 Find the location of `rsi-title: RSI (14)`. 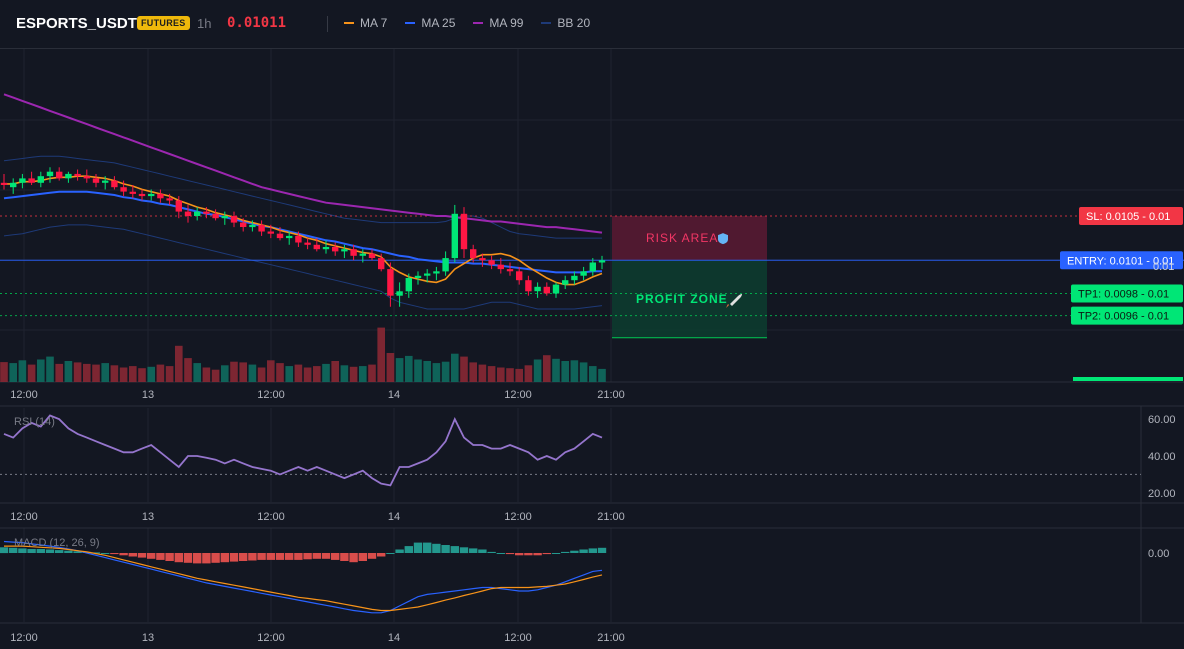

rsi-title: RSI (14) is located at coordinates (34, 422).